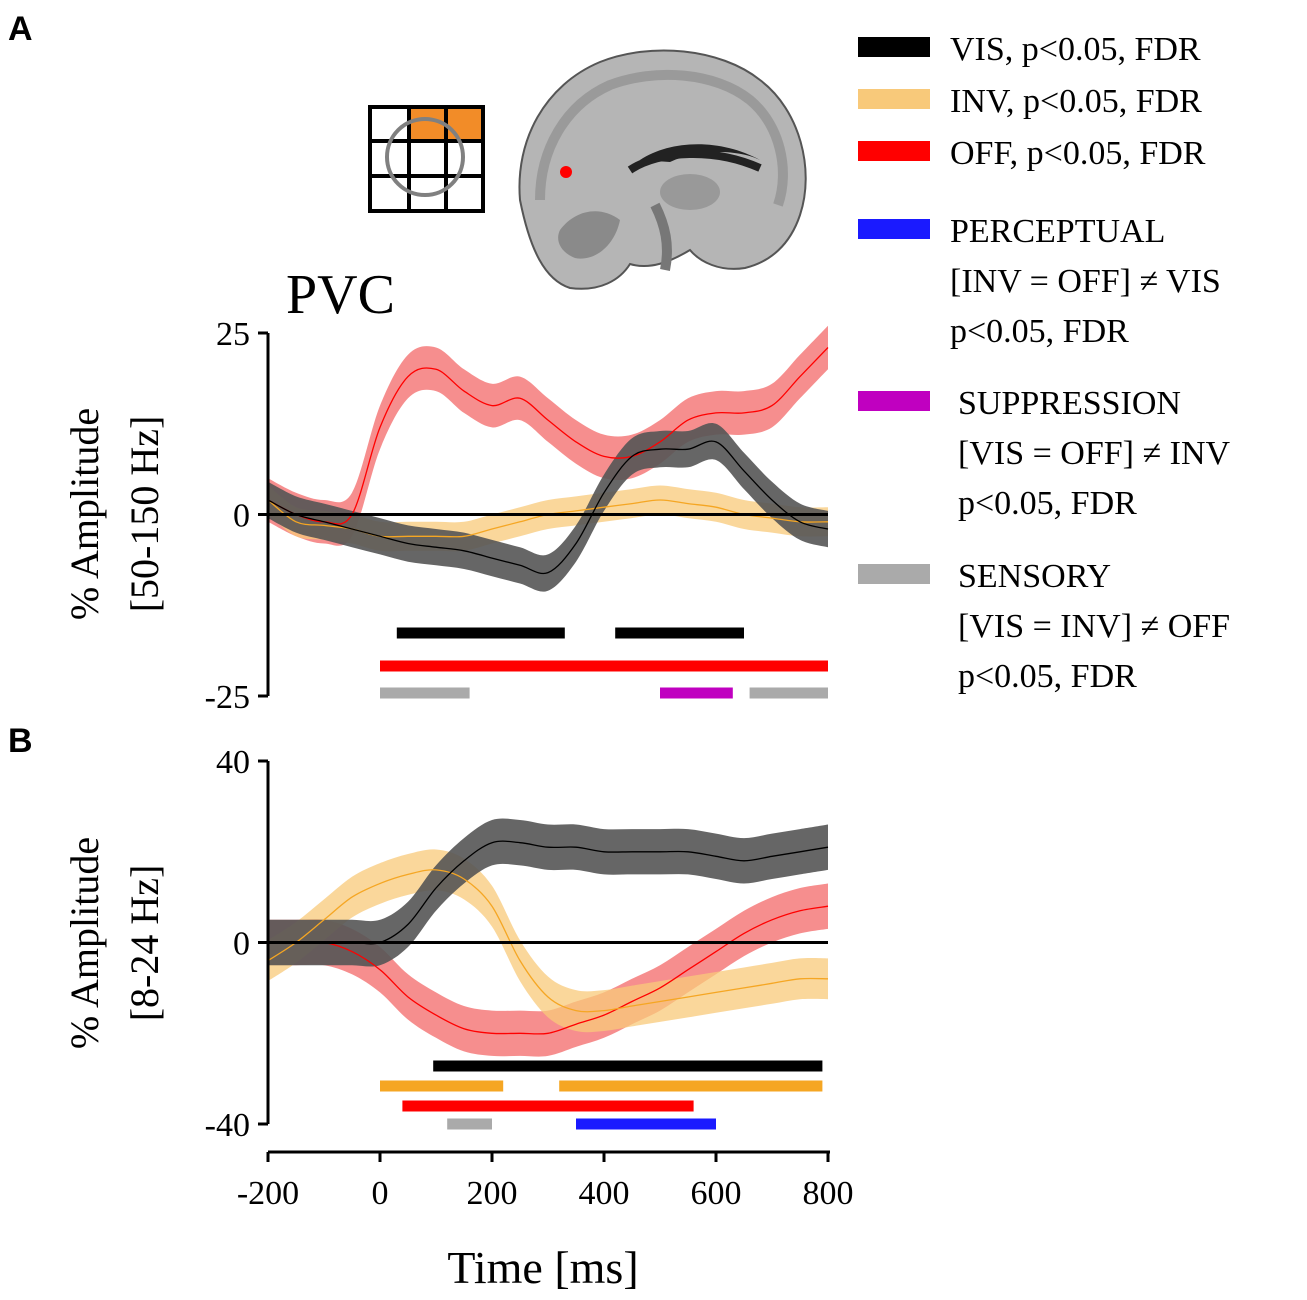 The image size is (1307, 1300). I want to click on legend-swatch-suppression, so click(894, 401).